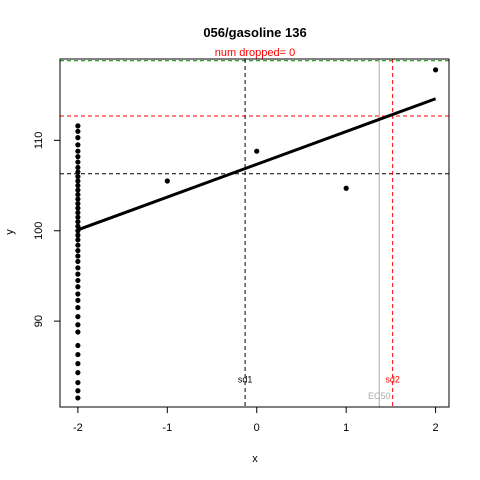  I want to click on y-tick-label-0: 90, so click(39, 321).